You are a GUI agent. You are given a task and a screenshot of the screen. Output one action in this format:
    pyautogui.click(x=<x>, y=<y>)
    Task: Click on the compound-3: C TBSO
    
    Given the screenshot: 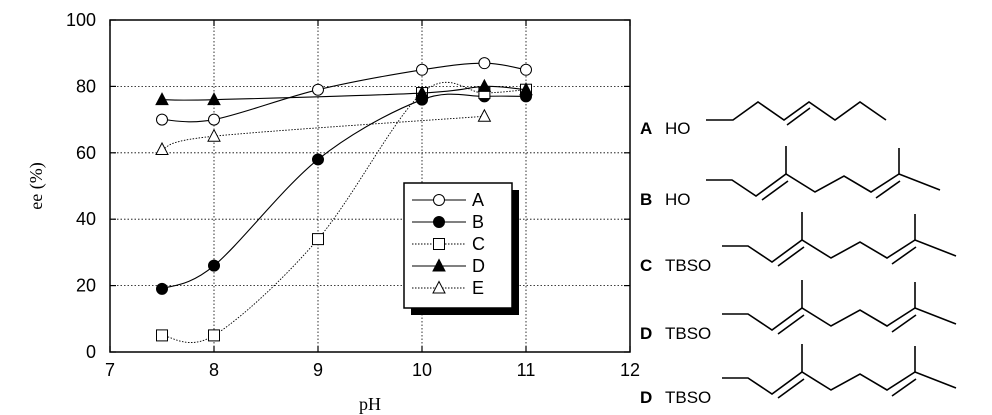 What is the action you would take?
    pyautogui.click(x=798, y=243)
    